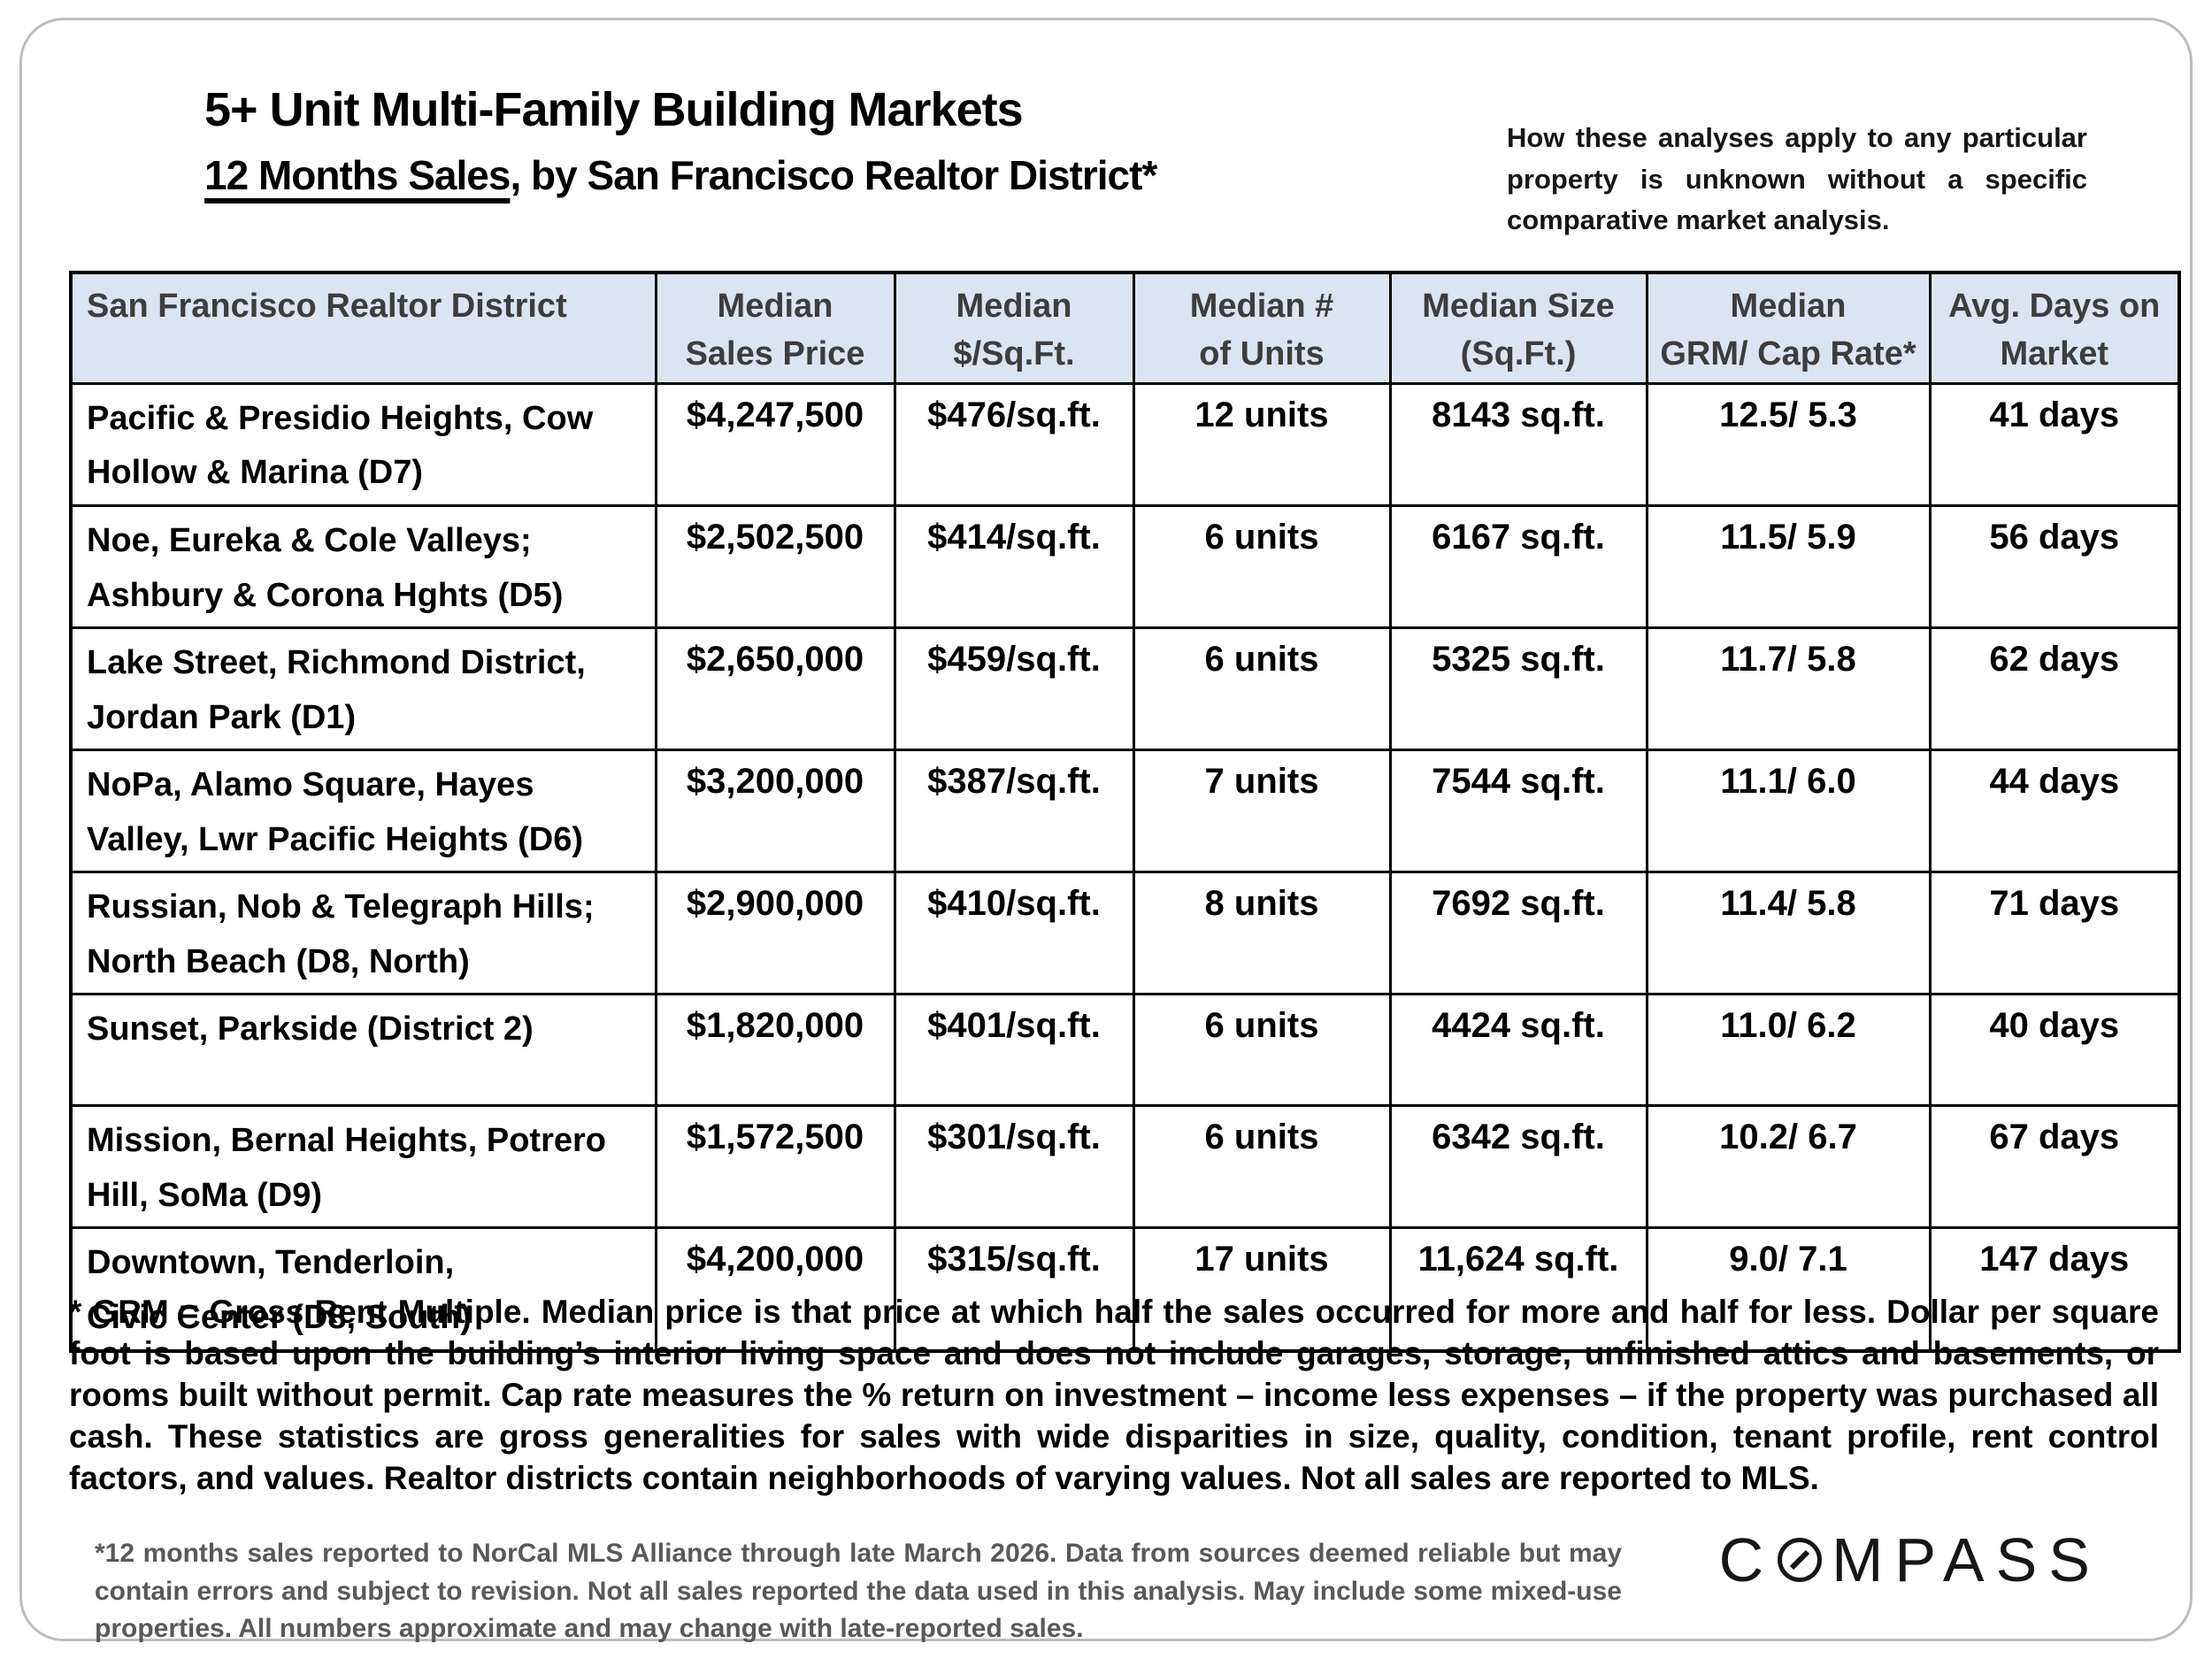 The image size is (2212, 1659). What do you see at coordinates (1518, 1290) in the screenshot?
I see `cell-median-size: 11,624 sq.ft.` at bounding box center [1518, 1290].